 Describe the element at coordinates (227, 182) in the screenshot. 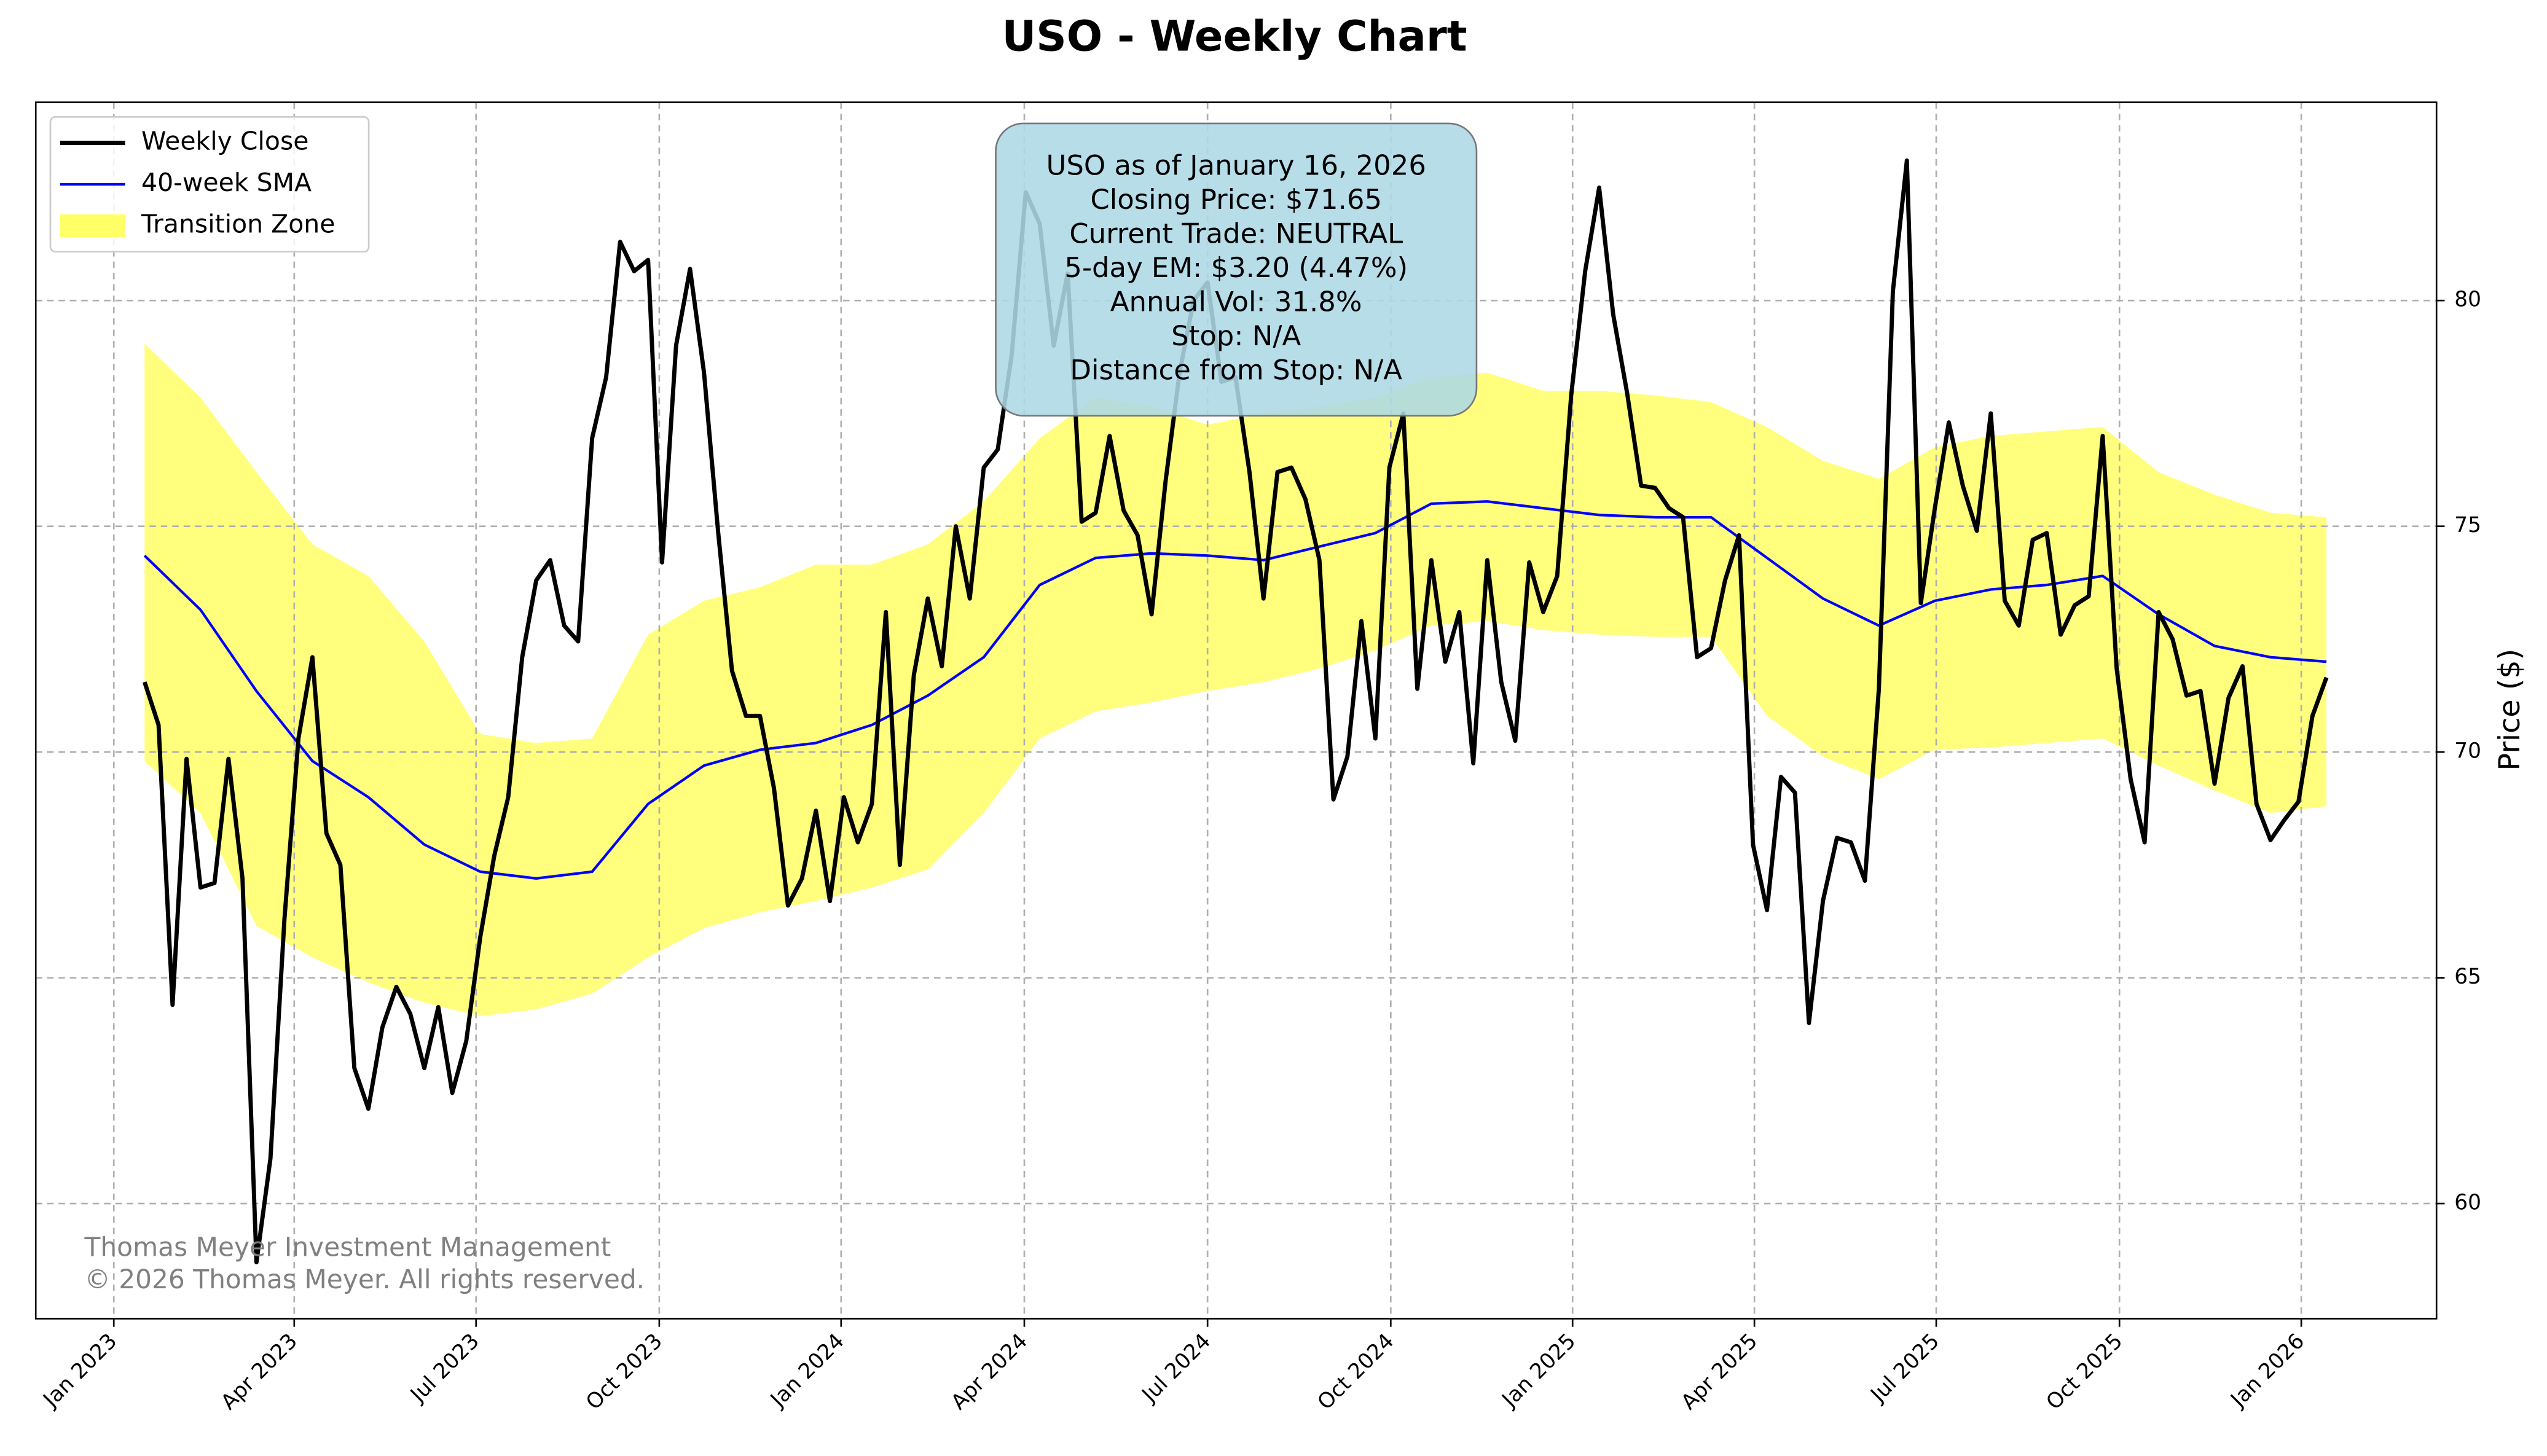

I see `legend-label: 40-week SMA` at that location.